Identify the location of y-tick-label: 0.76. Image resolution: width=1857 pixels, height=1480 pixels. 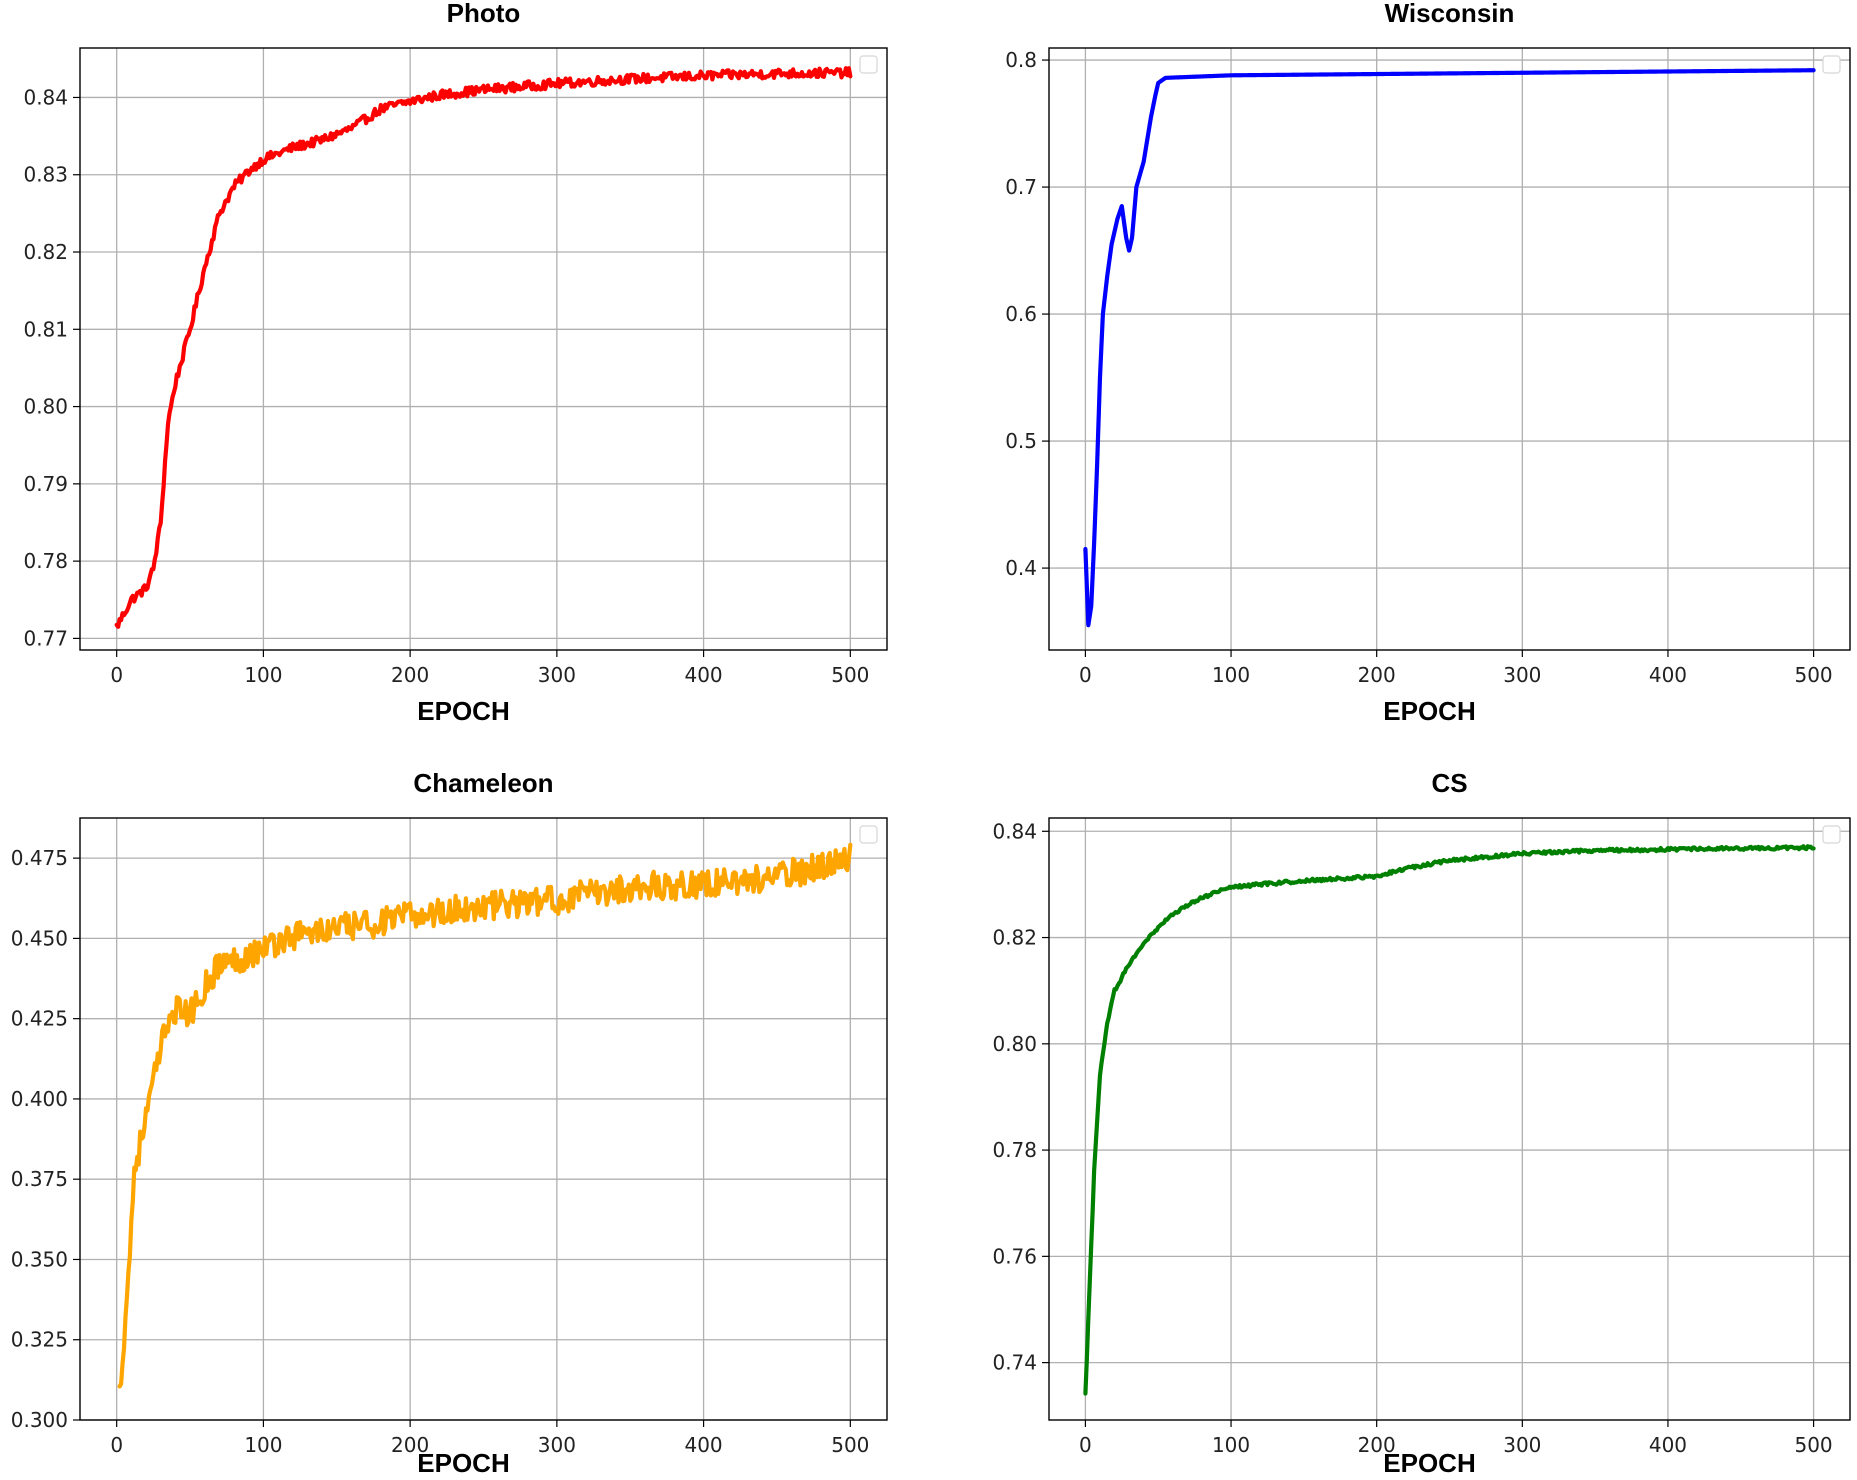
(1014, 1256).